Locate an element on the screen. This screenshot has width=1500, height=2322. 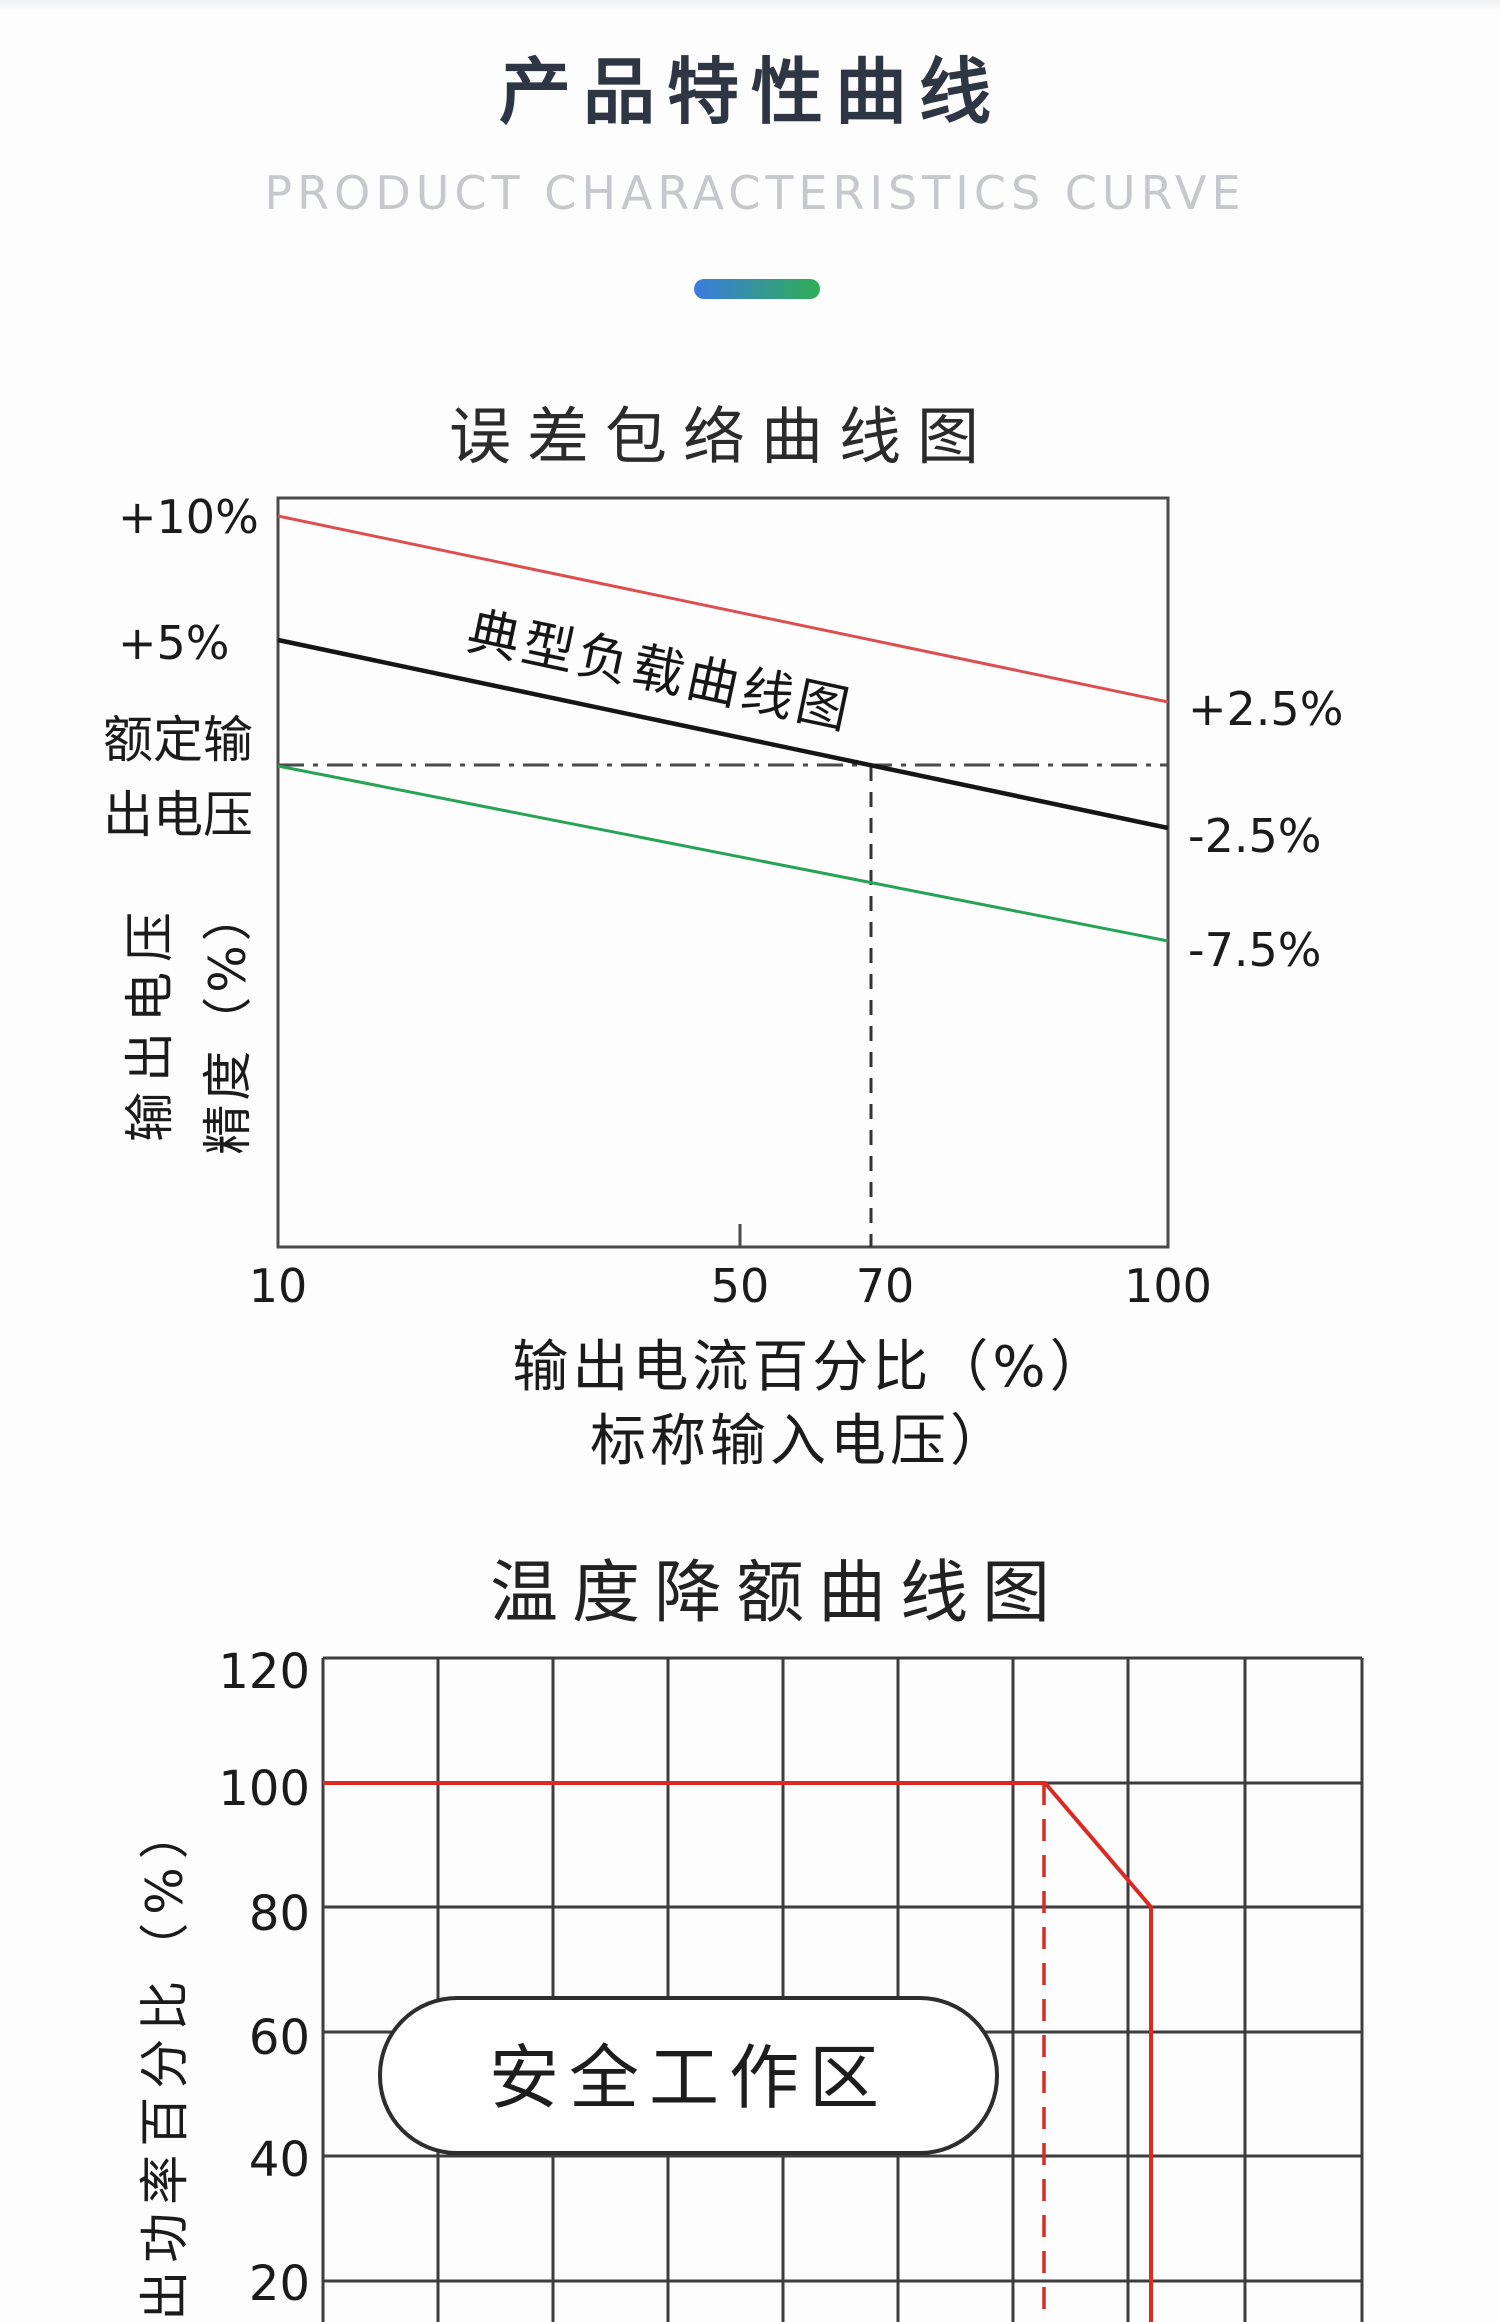
y-right-tick-minus2.5: -2.5% is located at coordinates (1255, 836).